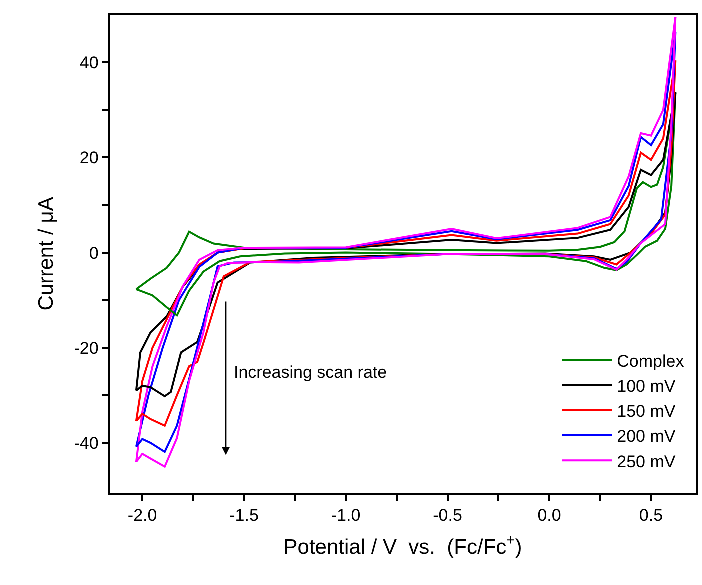  I want to click on x-tick-label: 0.5, so click(651, 516).